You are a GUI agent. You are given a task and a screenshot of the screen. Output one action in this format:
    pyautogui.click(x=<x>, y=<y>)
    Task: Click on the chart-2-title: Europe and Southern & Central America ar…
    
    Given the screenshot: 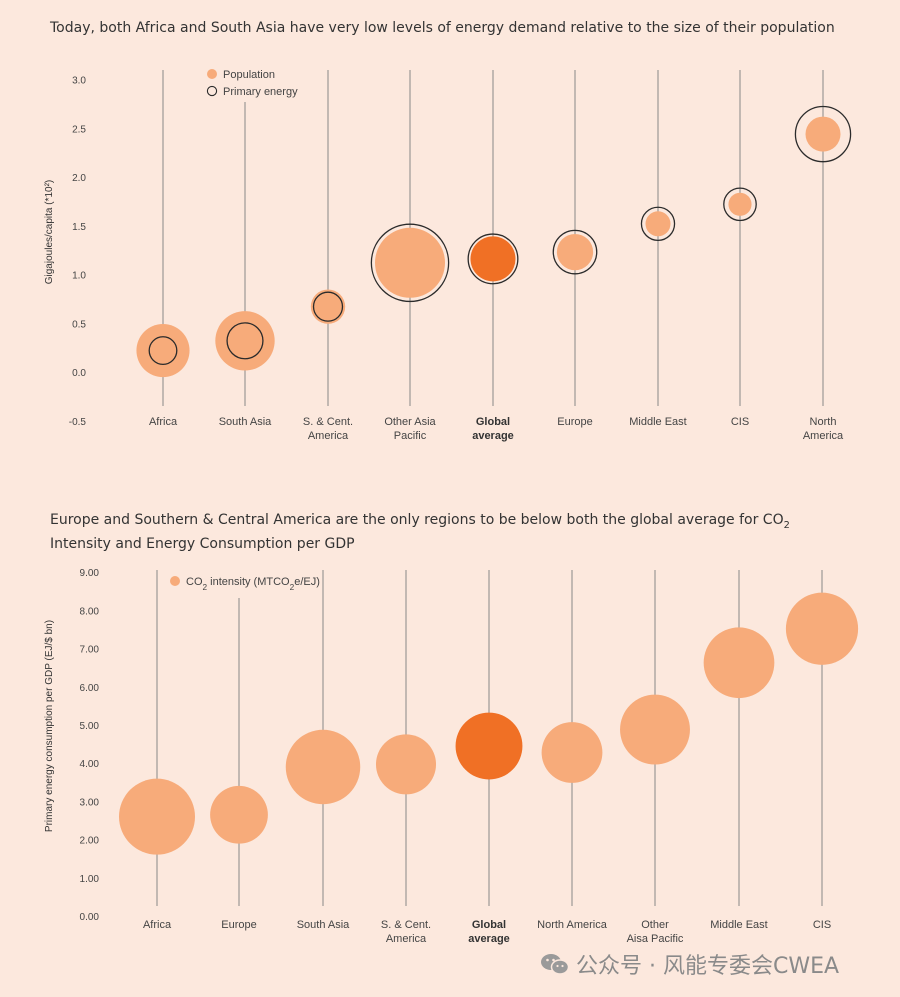 What is the action you would take?
    pyautogui.click(x=420, y=532)
    